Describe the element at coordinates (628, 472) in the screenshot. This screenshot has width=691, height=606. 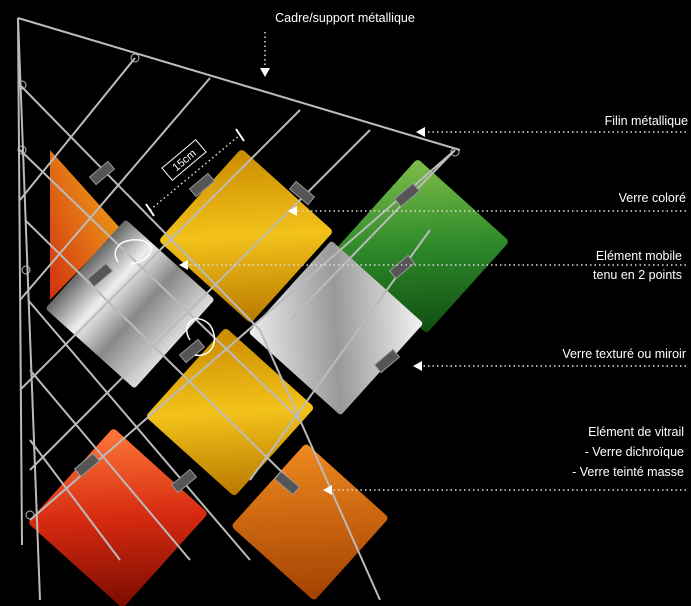
I see `label: - Verre teinté masse` at that location.